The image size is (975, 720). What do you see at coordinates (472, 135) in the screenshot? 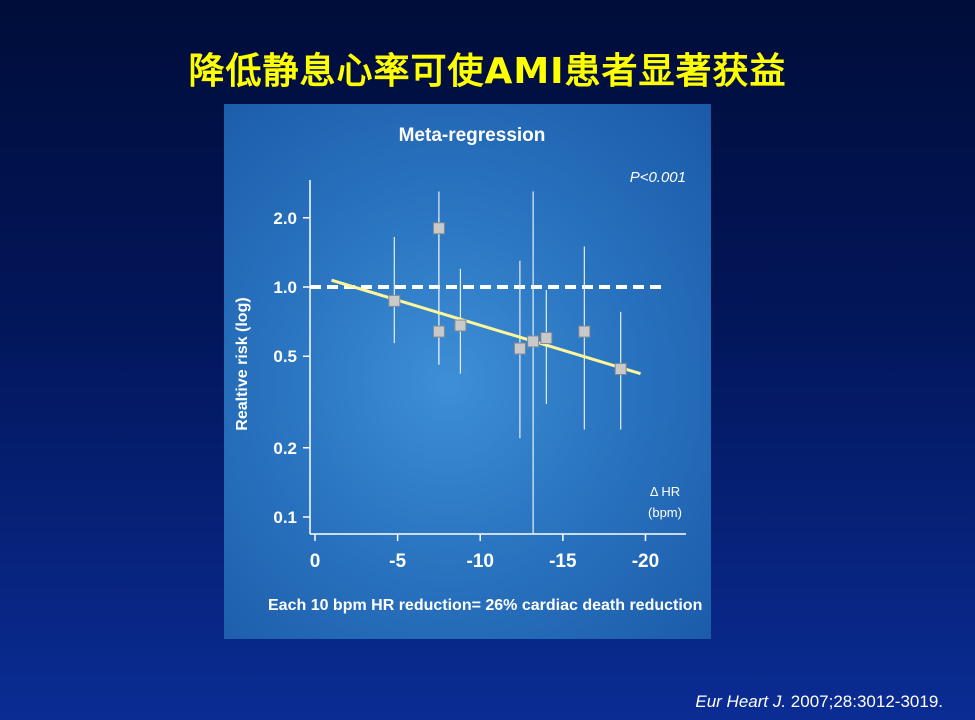
I see `chart-title: Meta-regression` at bounding box center [472, 135].